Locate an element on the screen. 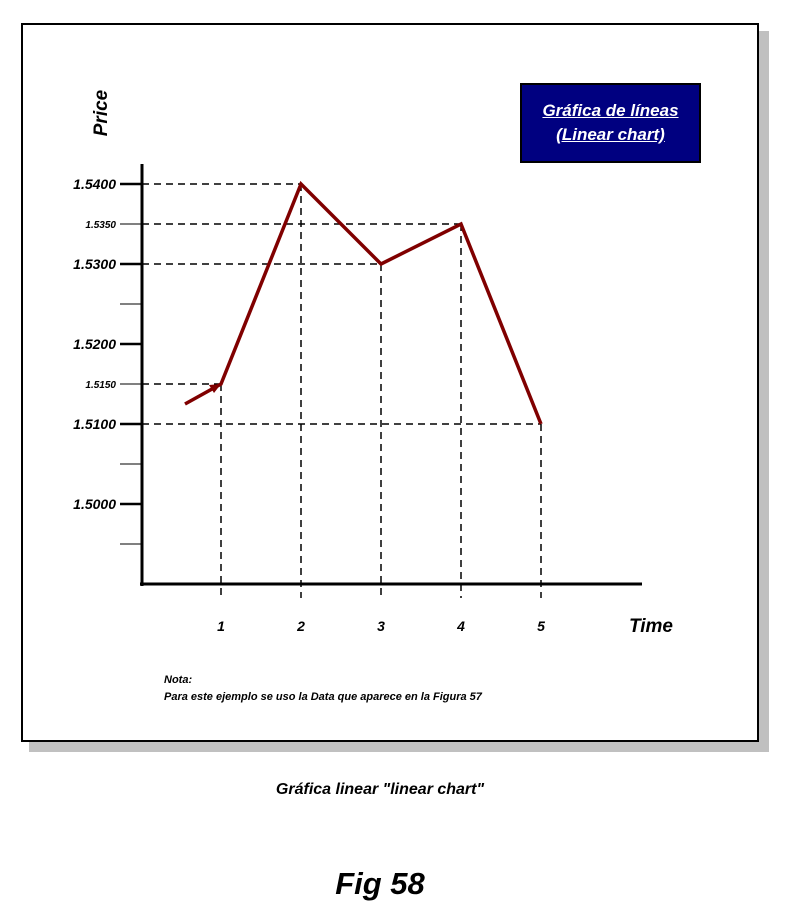 This screenshot has height=922, width=787. x-tick-label: 2 is located at coordinates (300, 626).